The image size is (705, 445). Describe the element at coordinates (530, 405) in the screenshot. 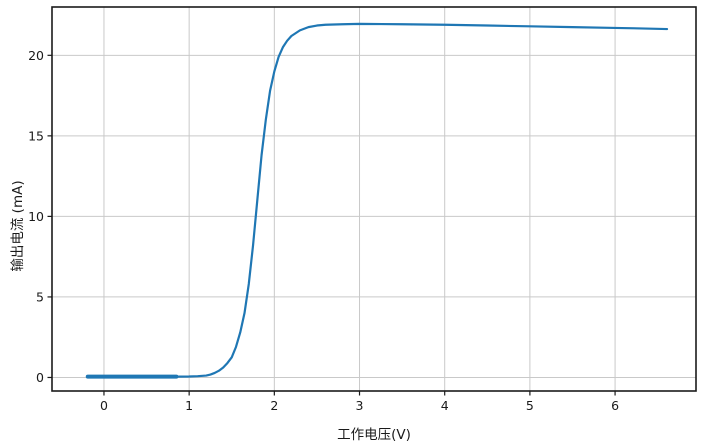

I see `x-tick-label: 5` at that location.